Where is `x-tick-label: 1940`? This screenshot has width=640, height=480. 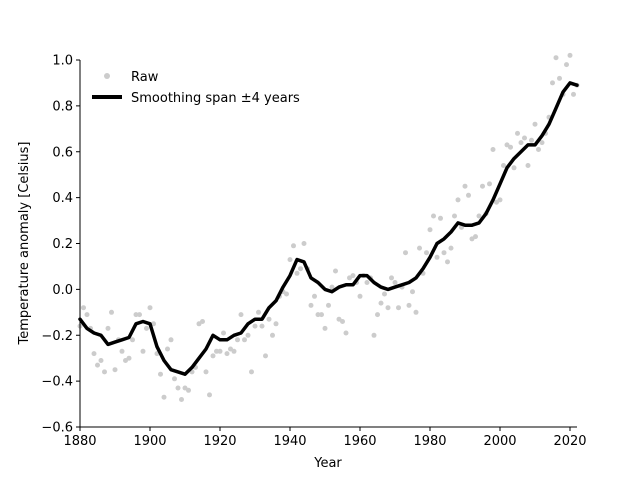
x-tick-label: 1940 is located at coordinates (289, 441).